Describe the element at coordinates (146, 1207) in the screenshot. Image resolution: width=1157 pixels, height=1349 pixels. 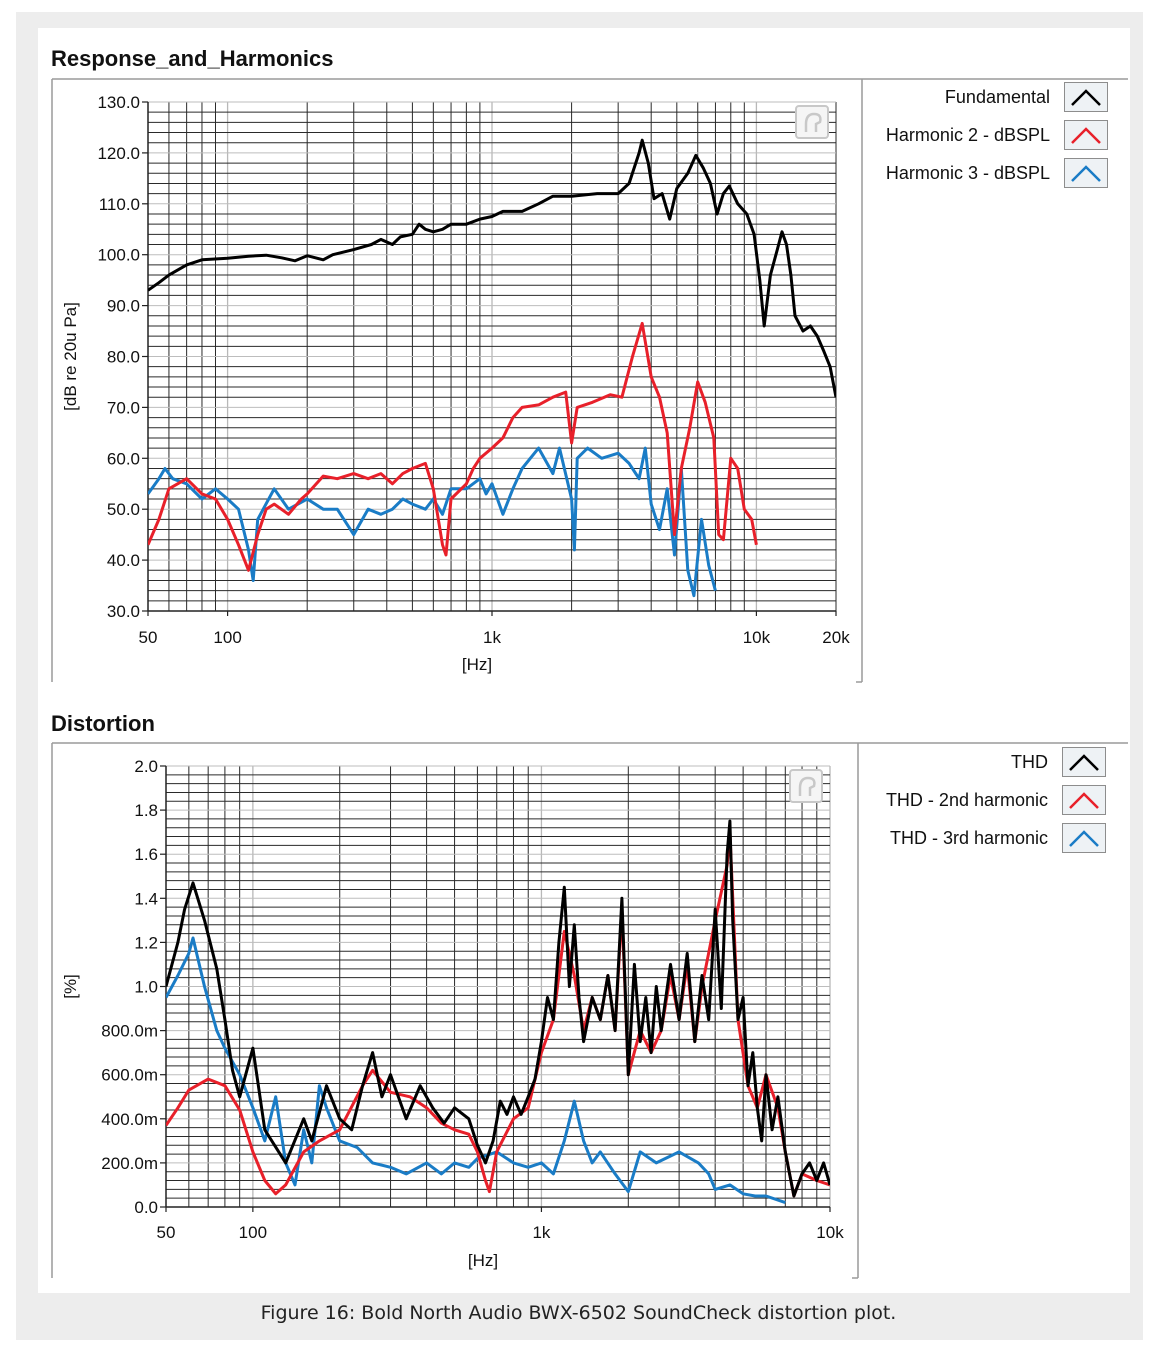
I see `y-tick-label: 0.0` at that location.